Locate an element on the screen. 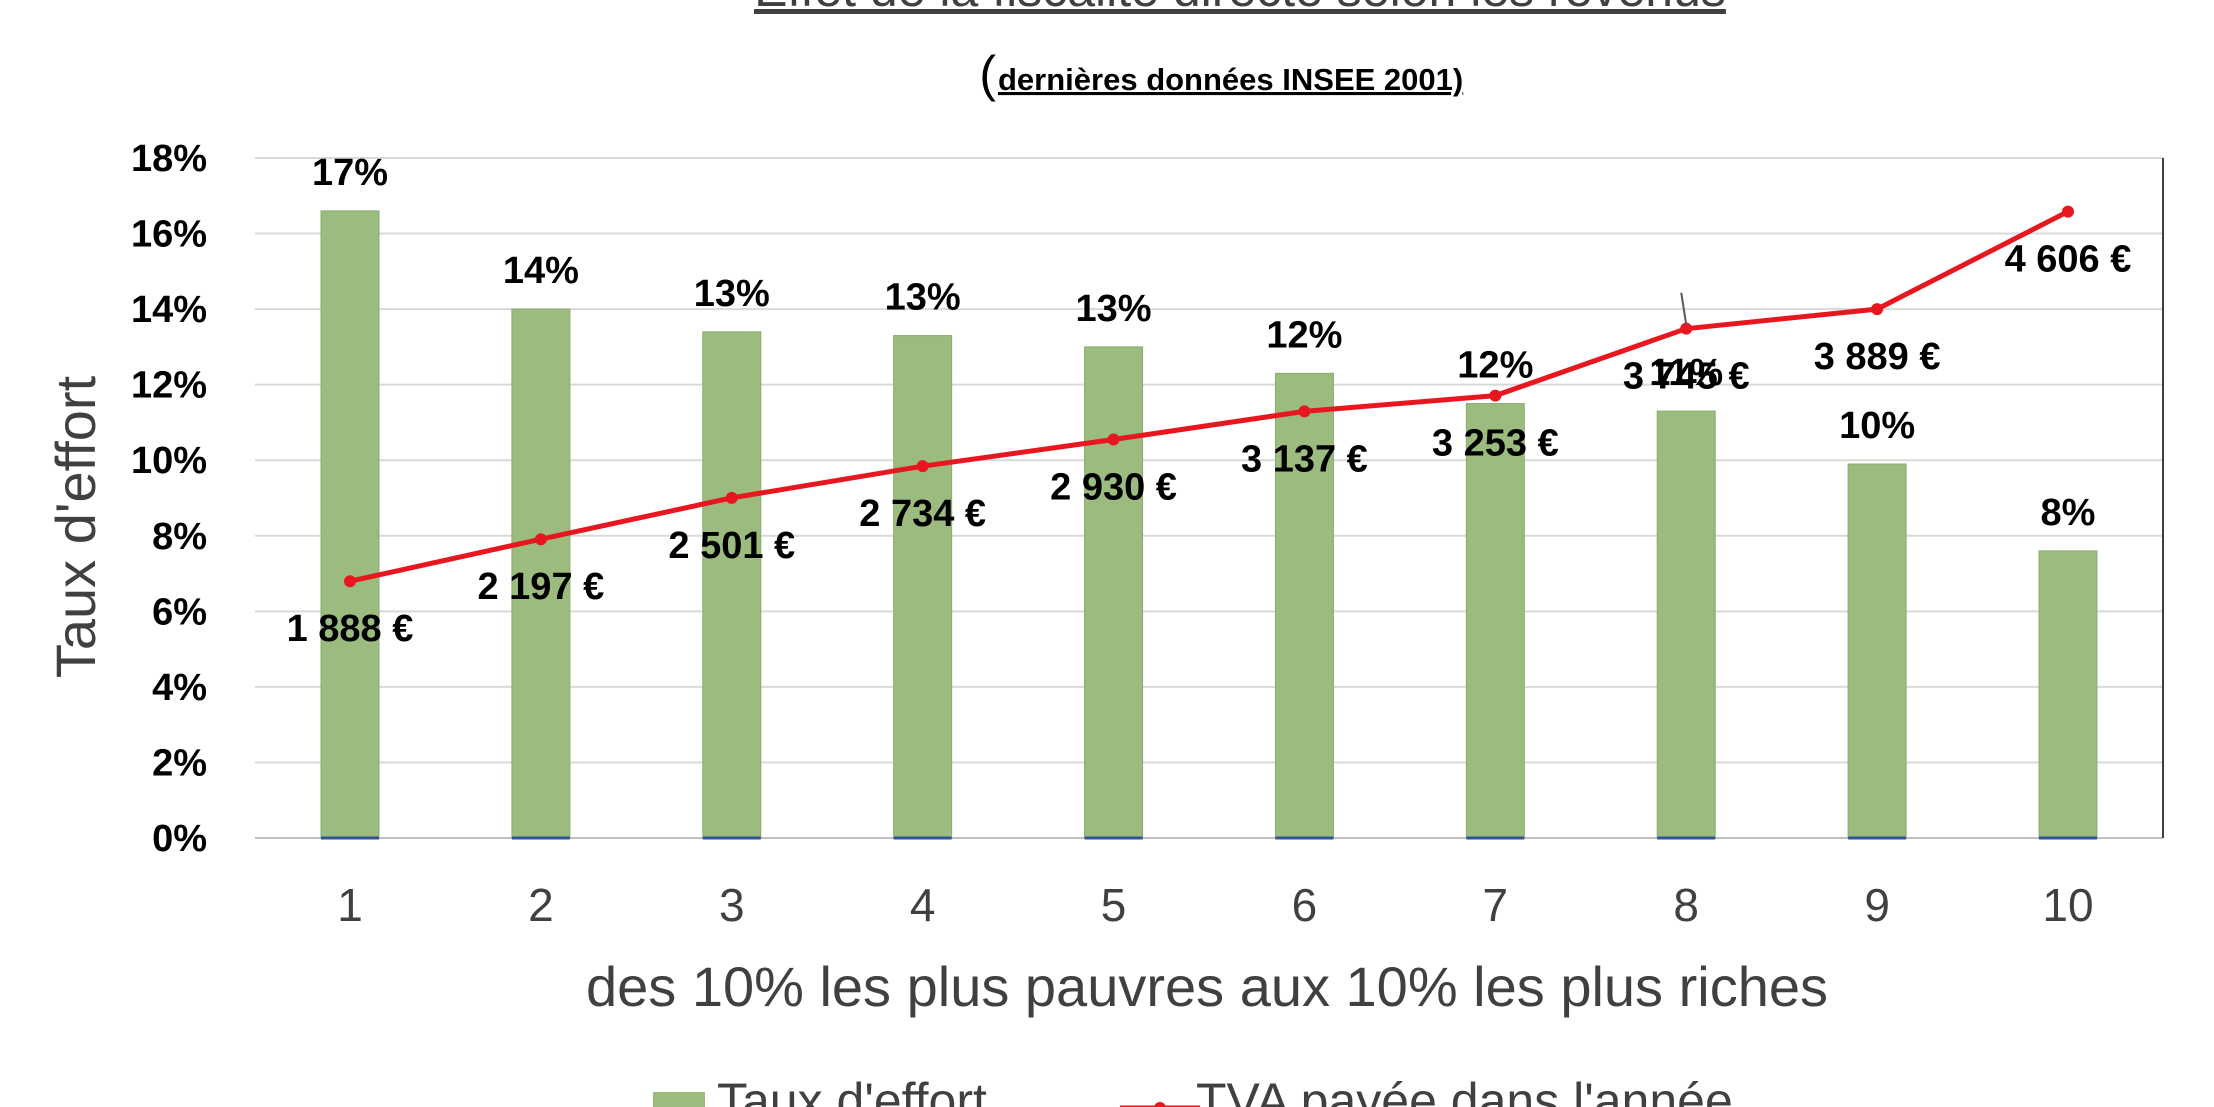  y-tick-label: 4% is located at coordinates (179, 688).